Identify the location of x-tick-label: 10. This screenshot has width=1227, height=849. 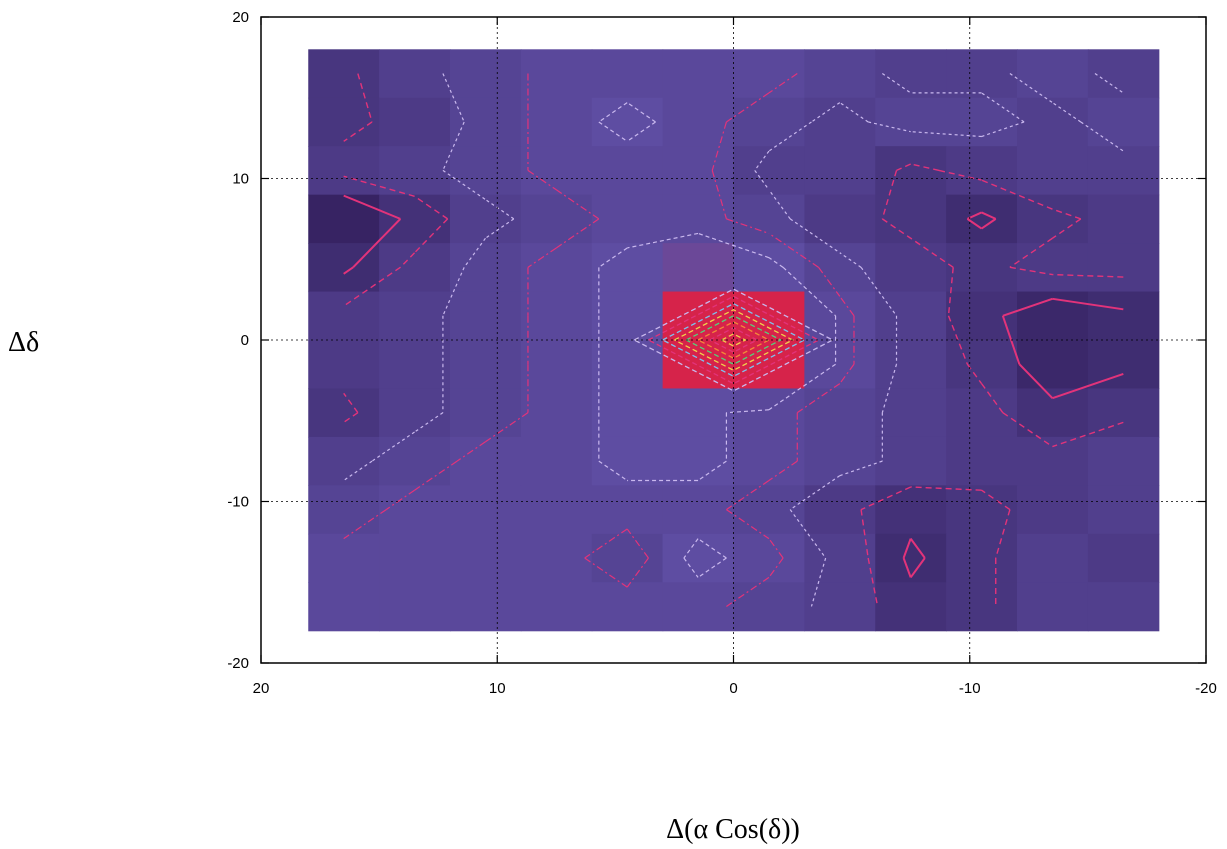
(497, 688).